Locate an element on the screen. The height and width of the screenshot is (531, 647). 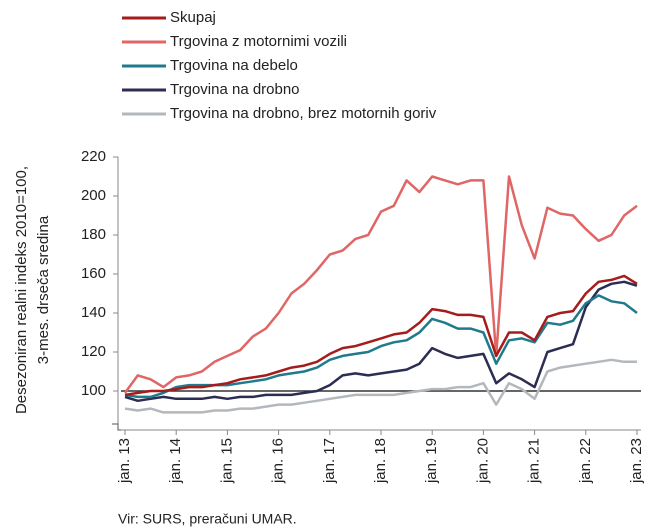
legend-label: Trgovina na drobno is located at coordinates (235, 89).